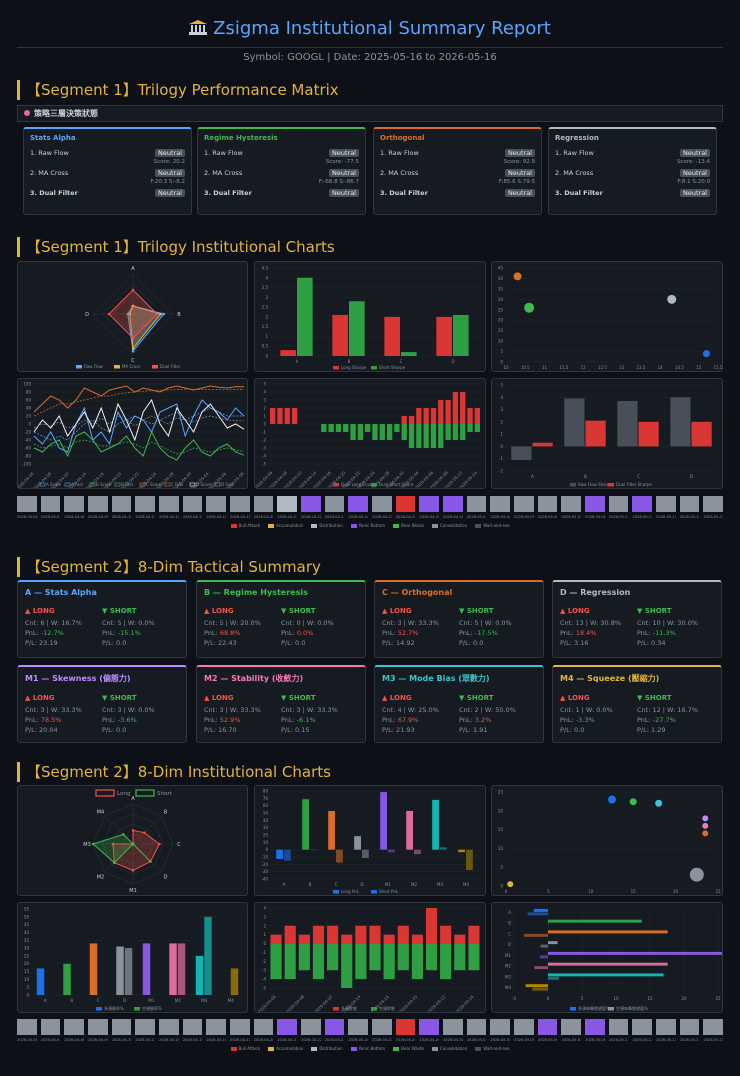  What do you see at coordinates (398, 643) in the screenshot?
I see `profit-factor: P/L: 14.92` at bounding box center [398, 643].